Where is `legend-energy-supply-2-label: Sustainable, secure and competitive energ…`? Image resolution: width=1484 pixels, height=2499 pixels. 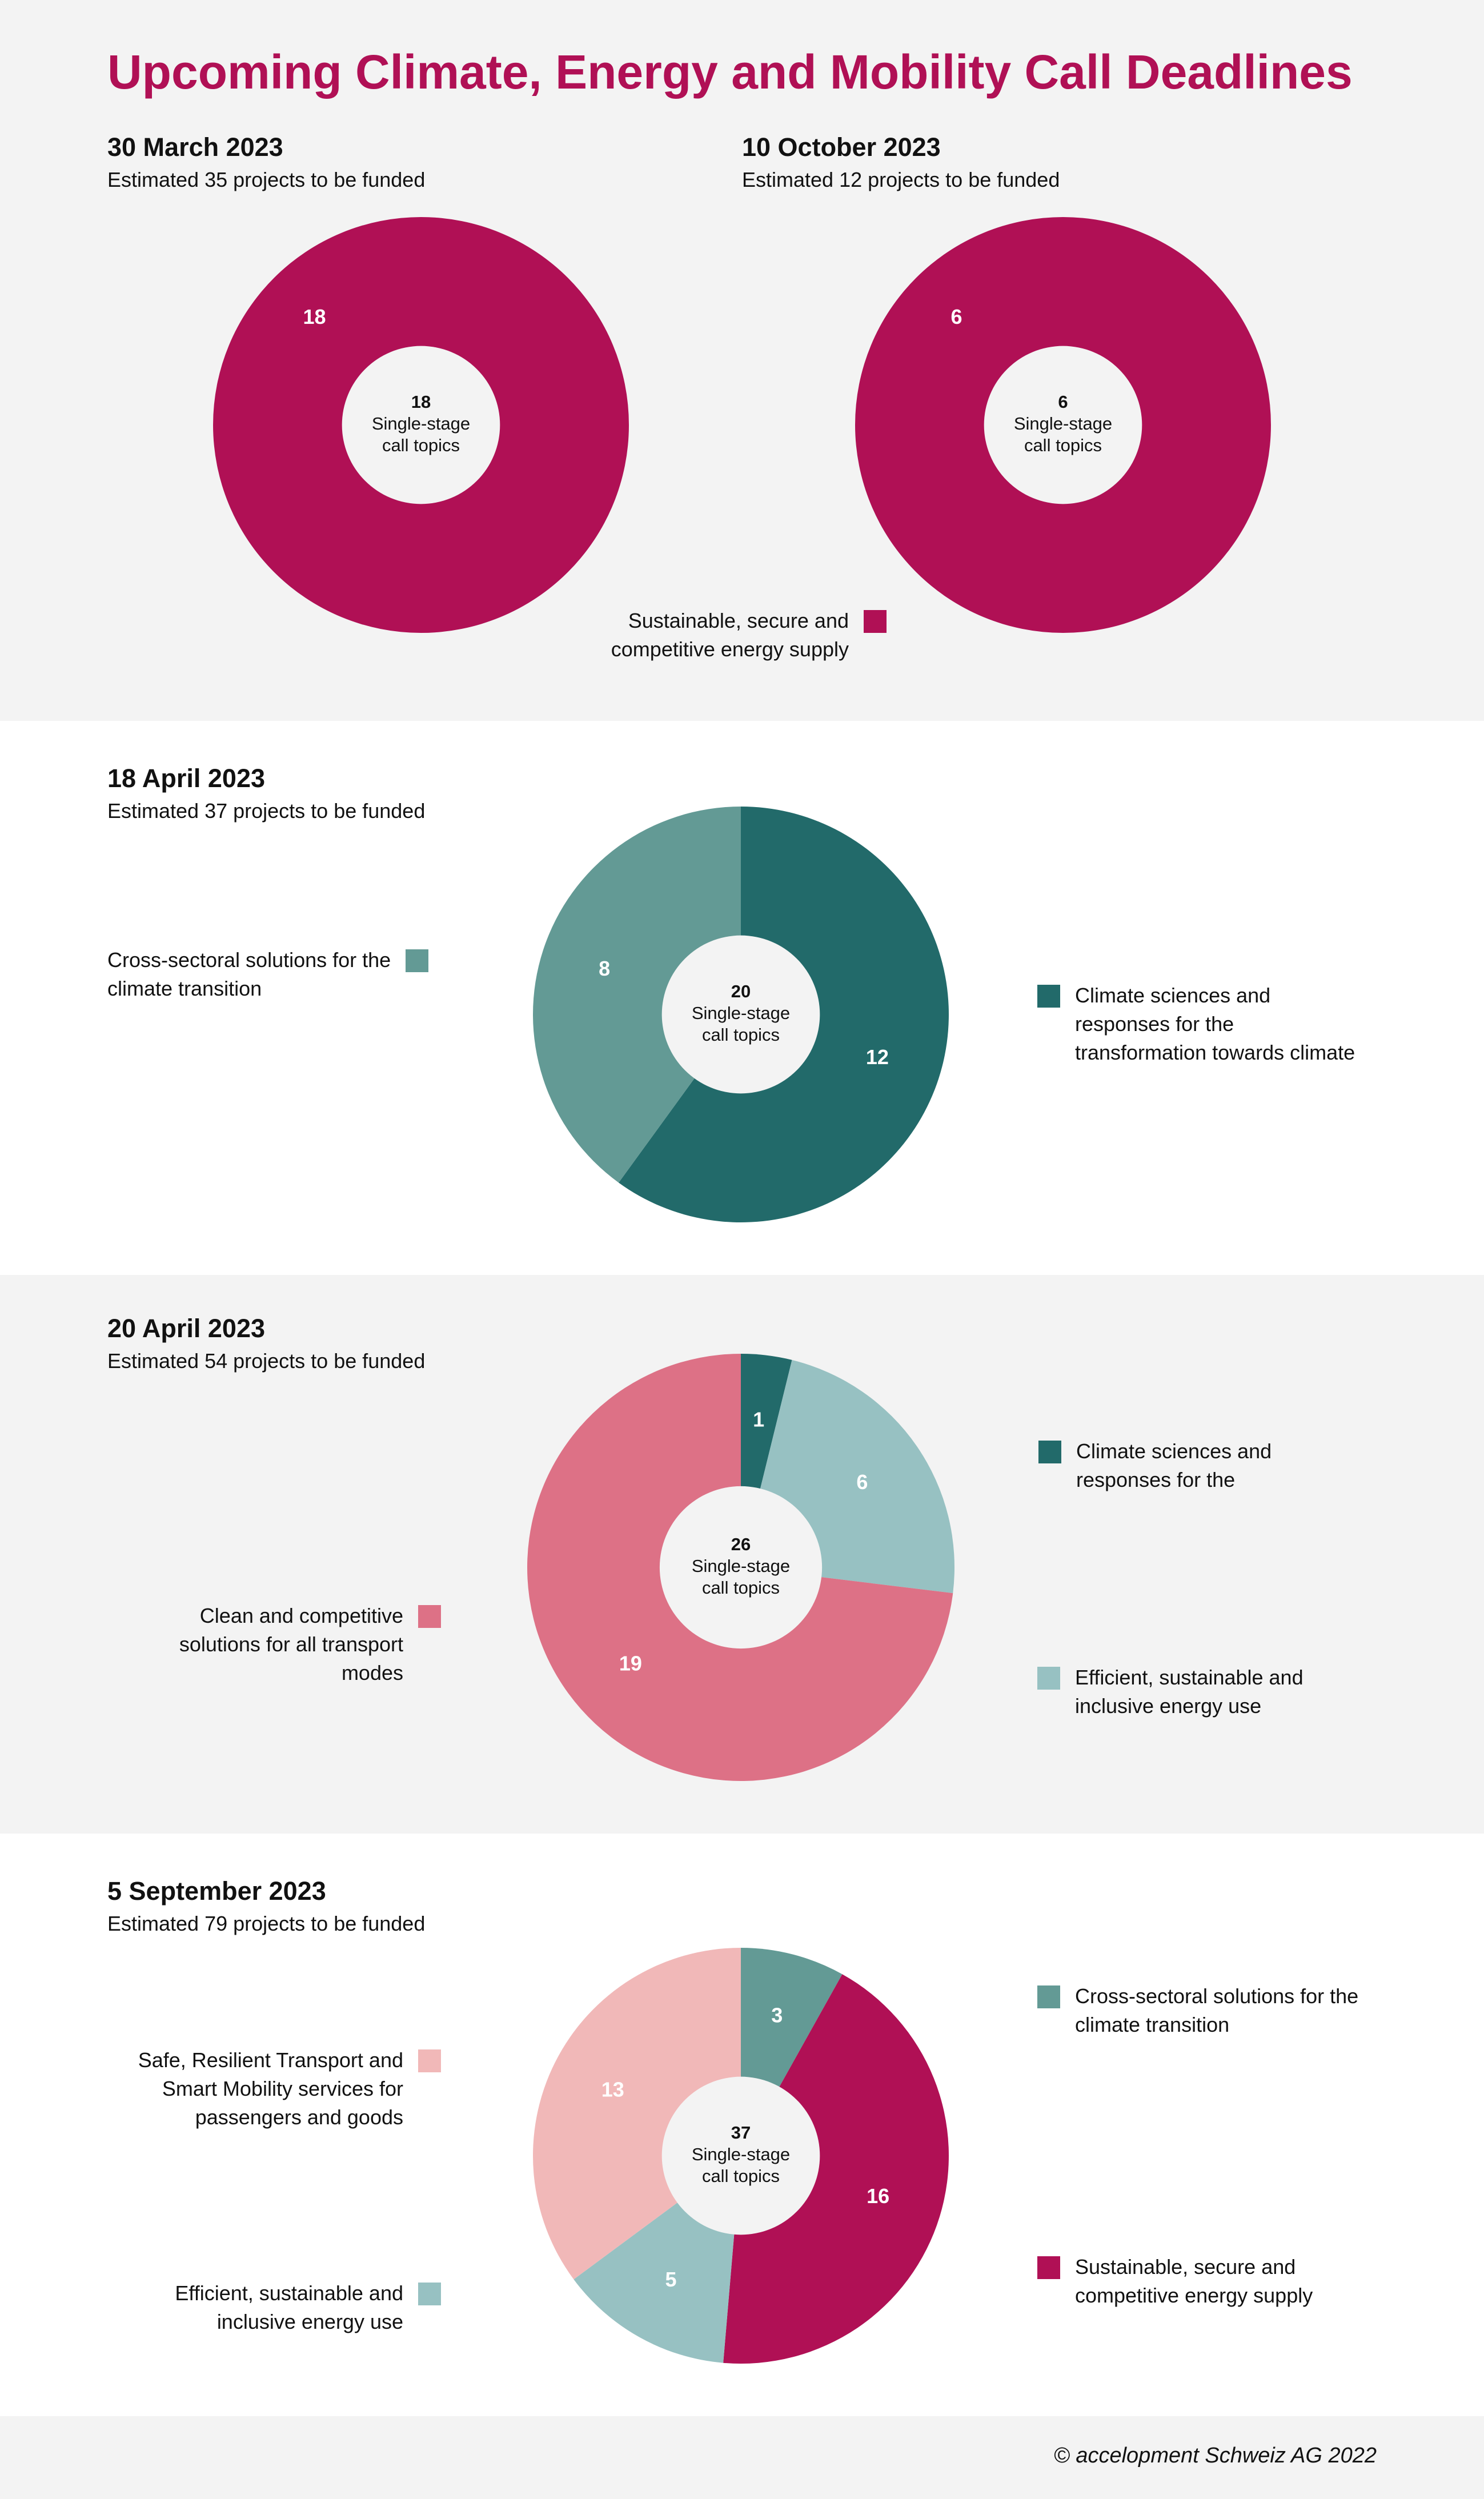 legend-energy-supply-2-label: Sustainable, secure and competitive energ… is located at coordinates (1194, 2281).